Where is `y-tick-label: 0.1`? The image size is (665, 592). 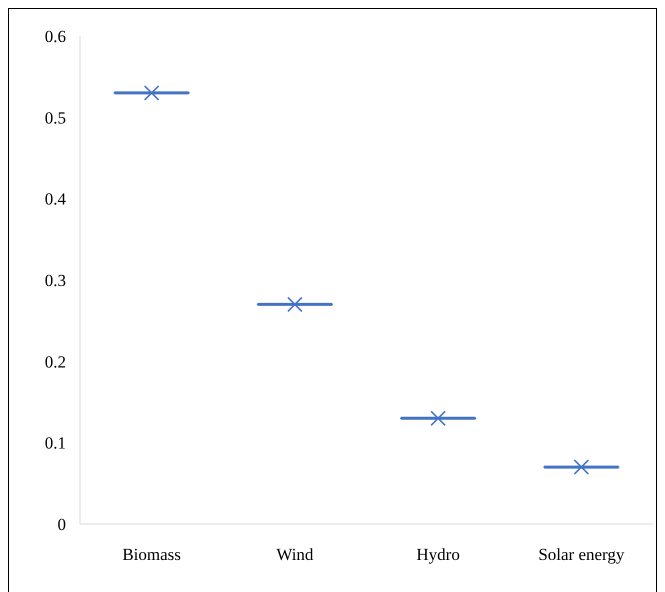 y-tick-label: 0.1 is located at coordinates (55, 443).